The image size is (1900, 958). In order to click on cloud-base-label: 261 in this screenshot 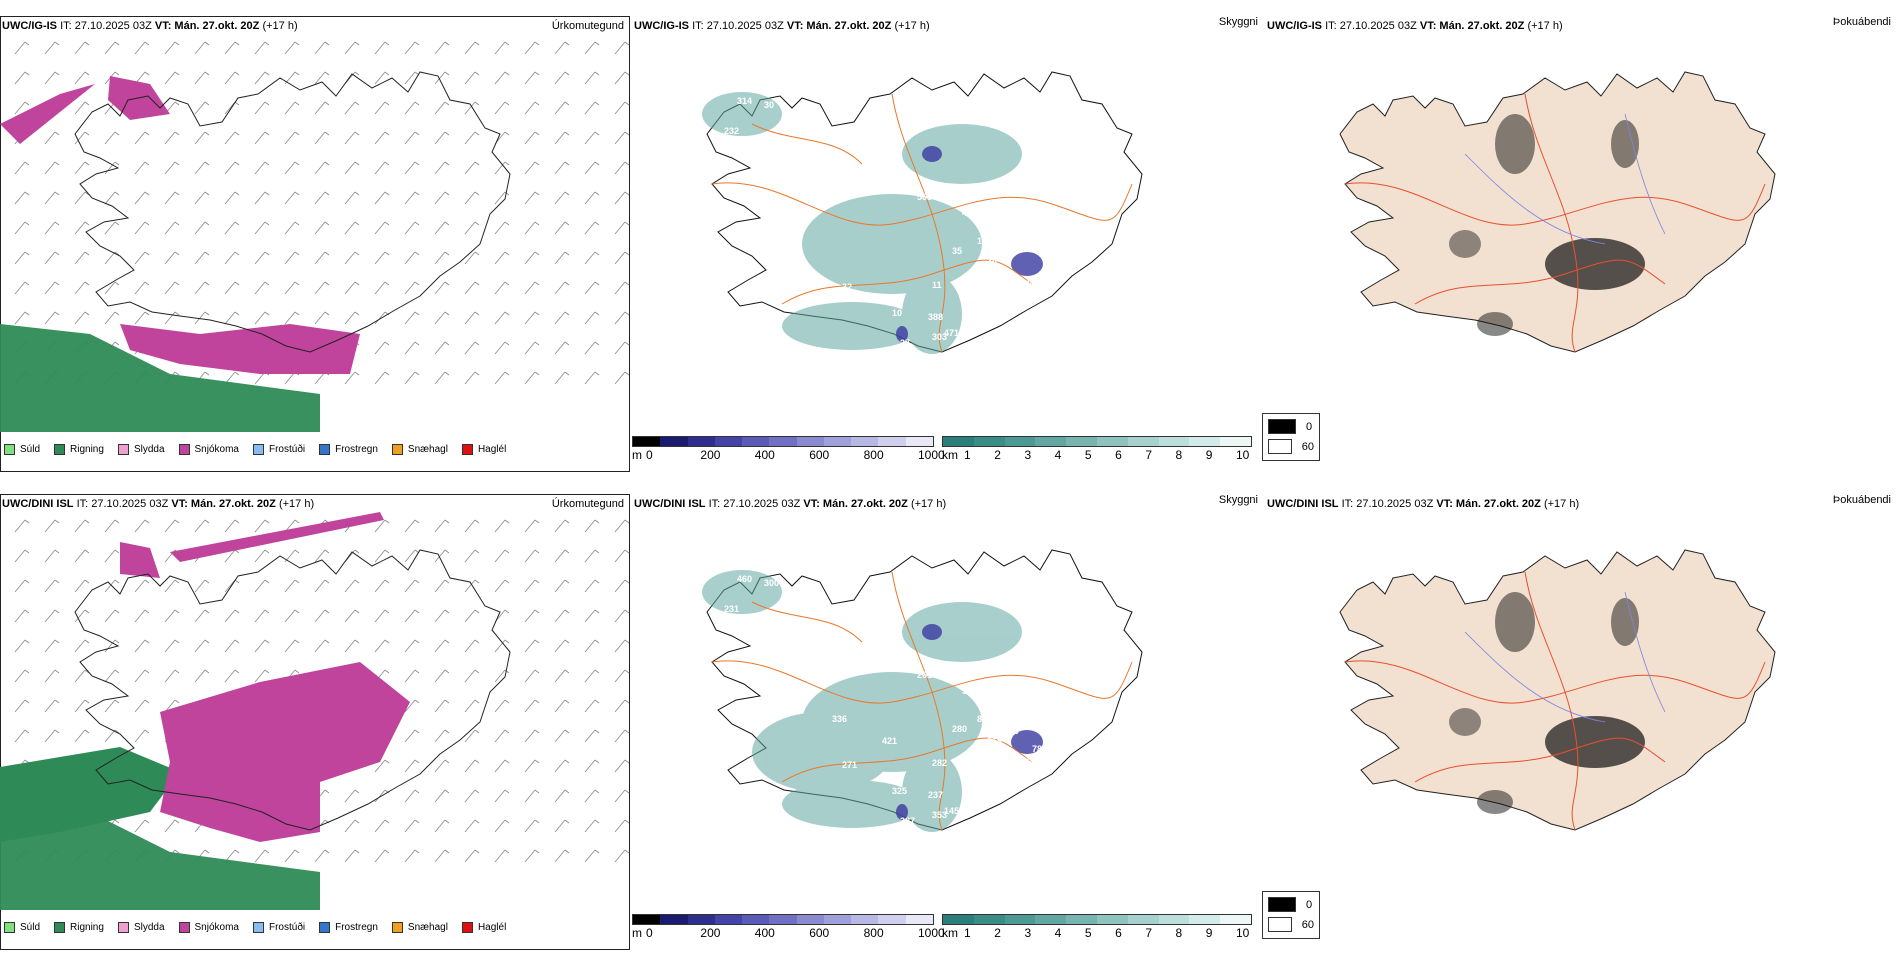, I will do `click(924, 675)`.